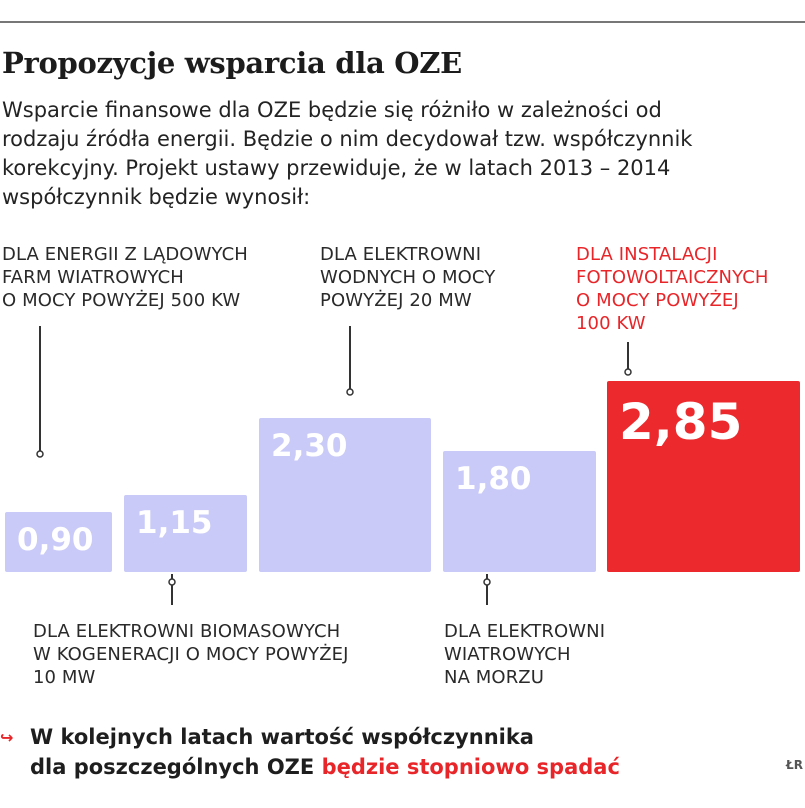  I want to click on footnote-emphasis: będzie stopniowo spadać, so click(470, 767).